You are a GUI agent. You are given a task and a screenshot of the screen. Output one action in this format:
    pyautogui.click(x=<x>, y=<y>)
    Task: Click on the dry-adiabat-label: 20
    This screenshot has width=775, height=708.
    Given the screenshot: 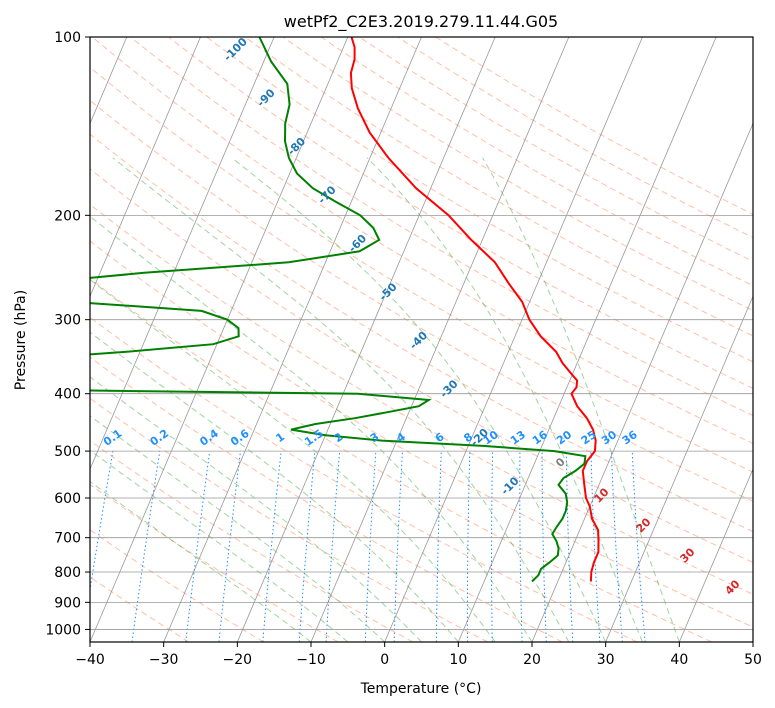 What is the action you would take?
    pyautogui.click(x=644, y=525)
    